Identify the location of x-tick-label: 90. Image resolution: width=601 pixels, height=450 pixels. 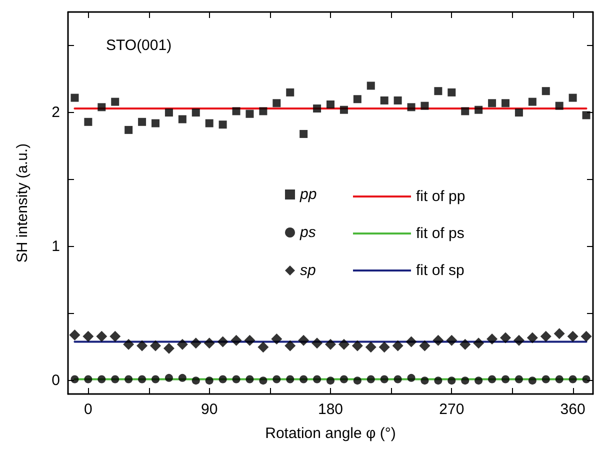
(209, 409).